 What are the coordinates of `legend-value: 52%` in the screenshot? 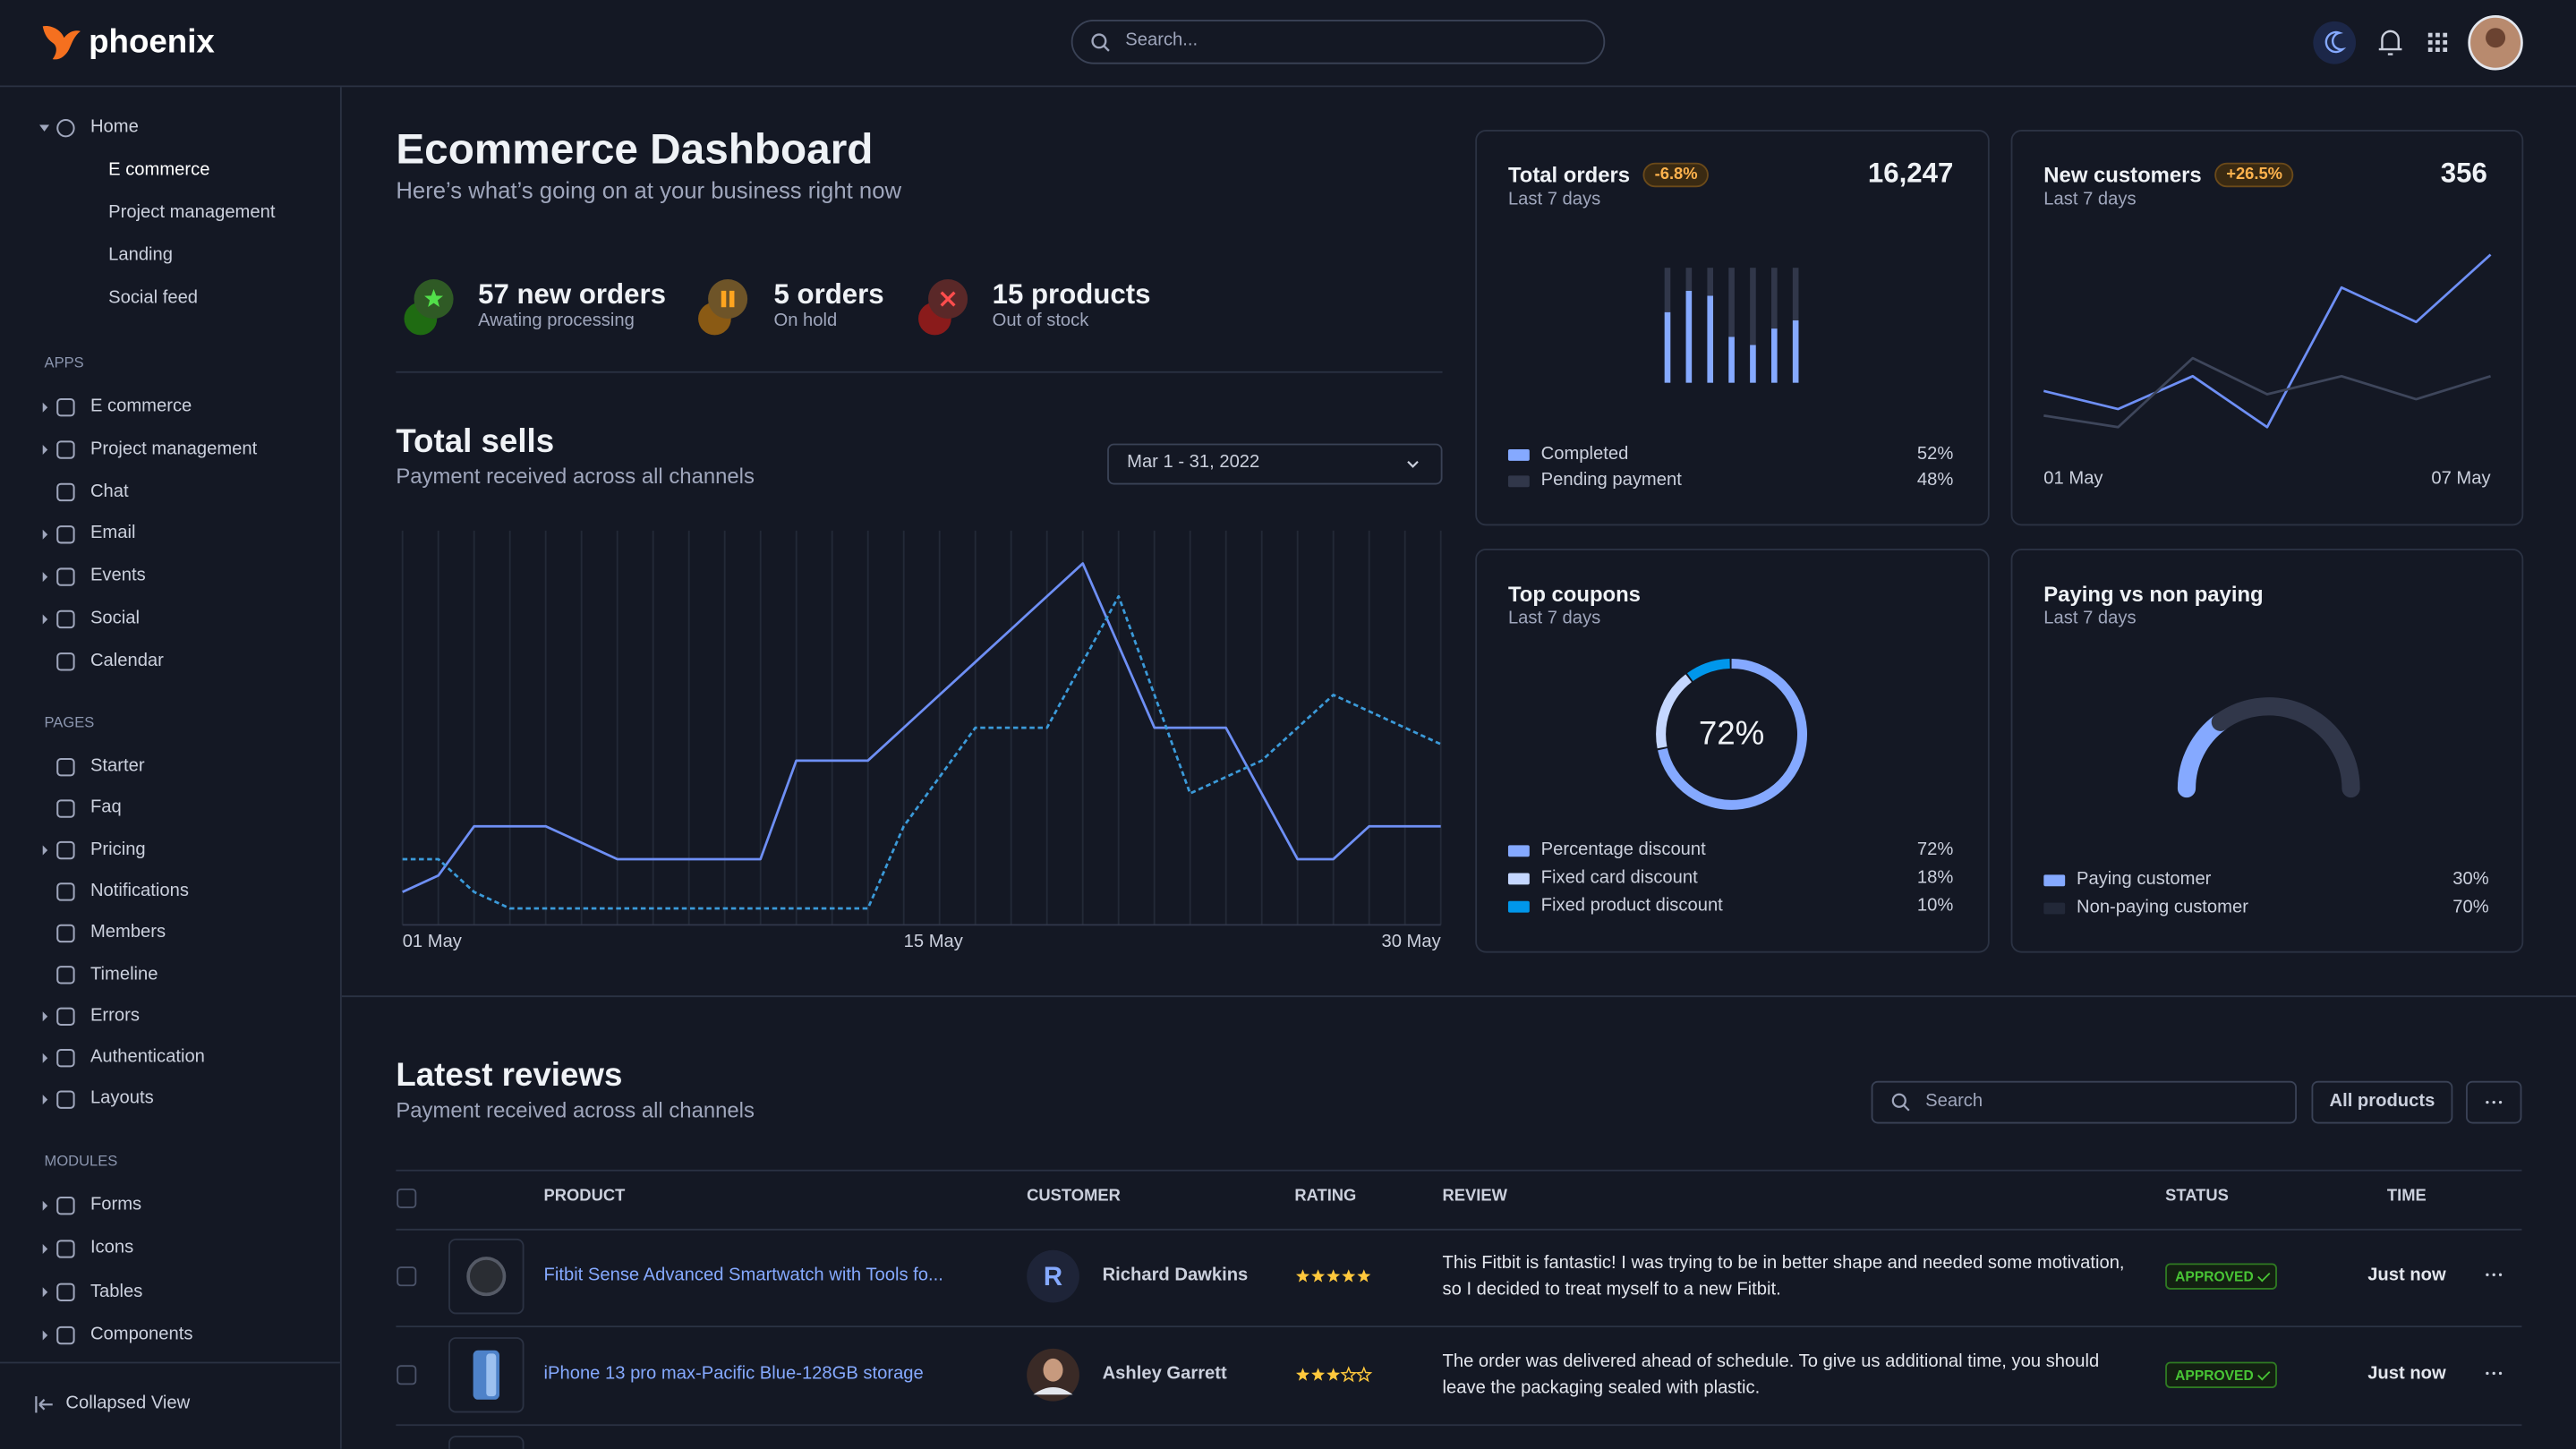 It's located at (1935, 454).